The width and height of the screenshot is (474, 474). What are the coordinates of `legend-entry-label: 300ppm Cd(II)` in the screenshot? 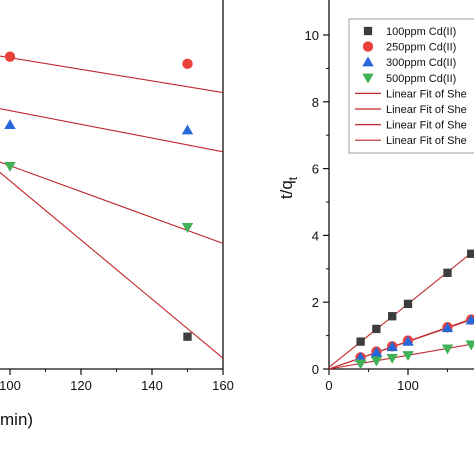 It's located at (421, 63).